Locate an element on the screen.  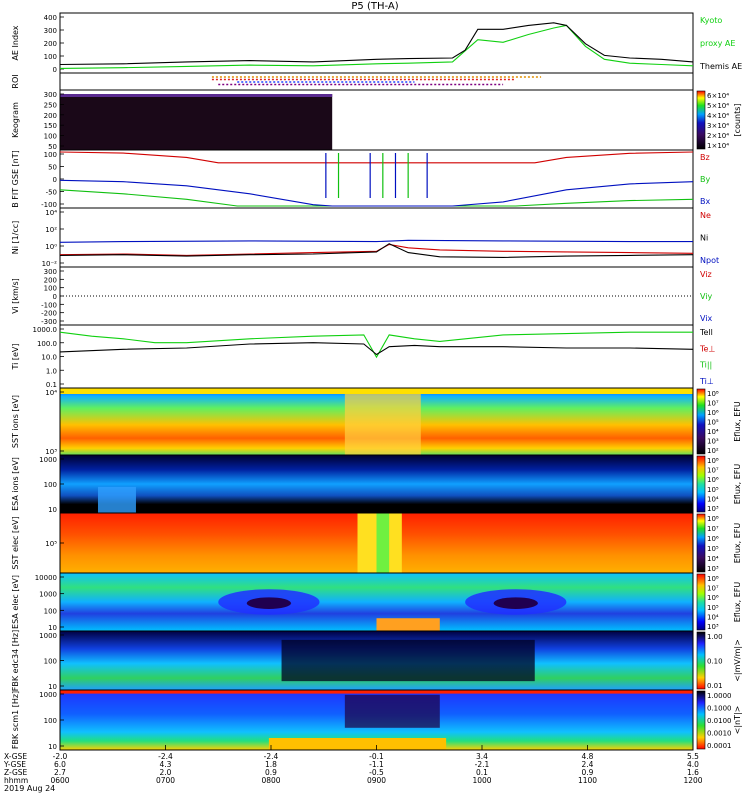
fbk_b-ytick-label: 100 is located at coordinates (50, 721).